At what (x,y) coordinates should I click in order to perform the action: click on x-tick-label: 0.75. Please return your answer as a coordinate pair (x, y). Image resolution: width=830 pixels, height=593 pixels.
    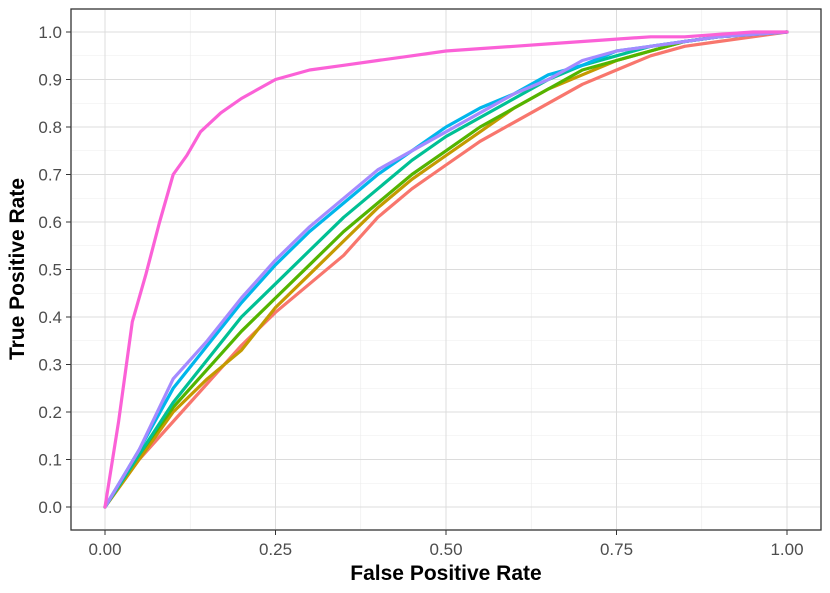
    Looking at the image, I should click on (616, 549).